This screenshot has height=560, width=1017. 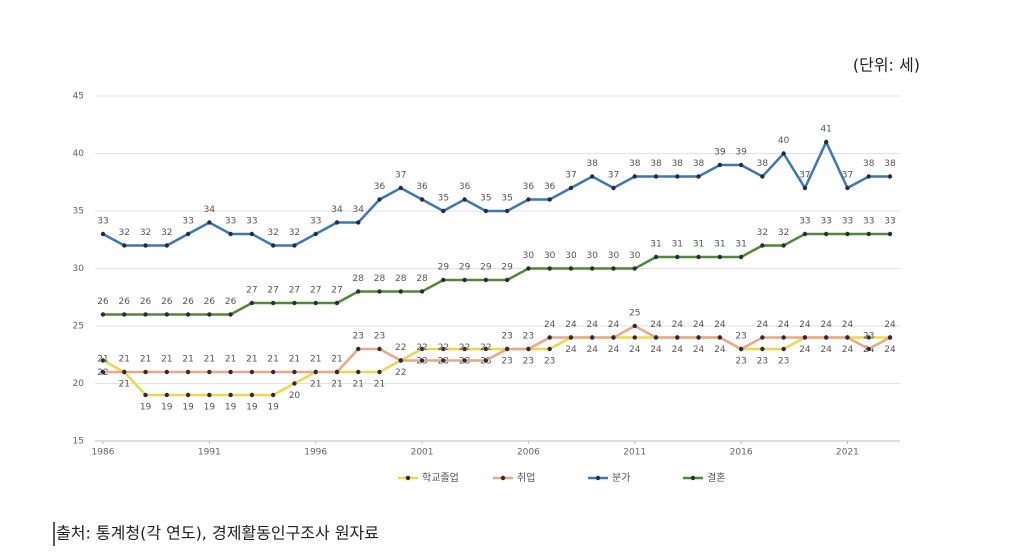 I want to click on data-label: 20, so click(x=295, y=396).